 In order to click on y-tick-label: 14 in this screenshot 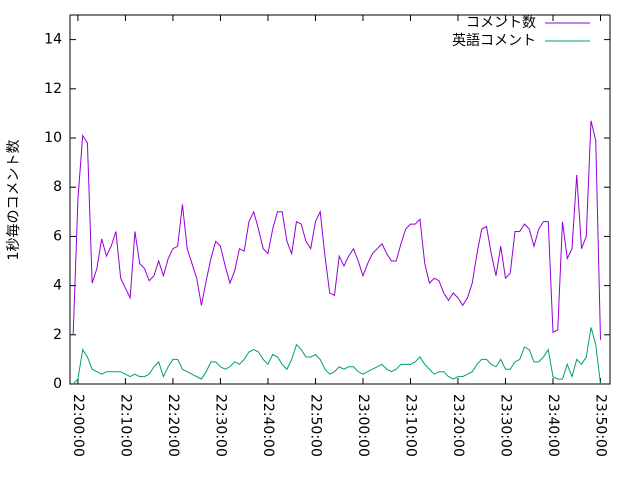, I will do `click(53, 40)`.